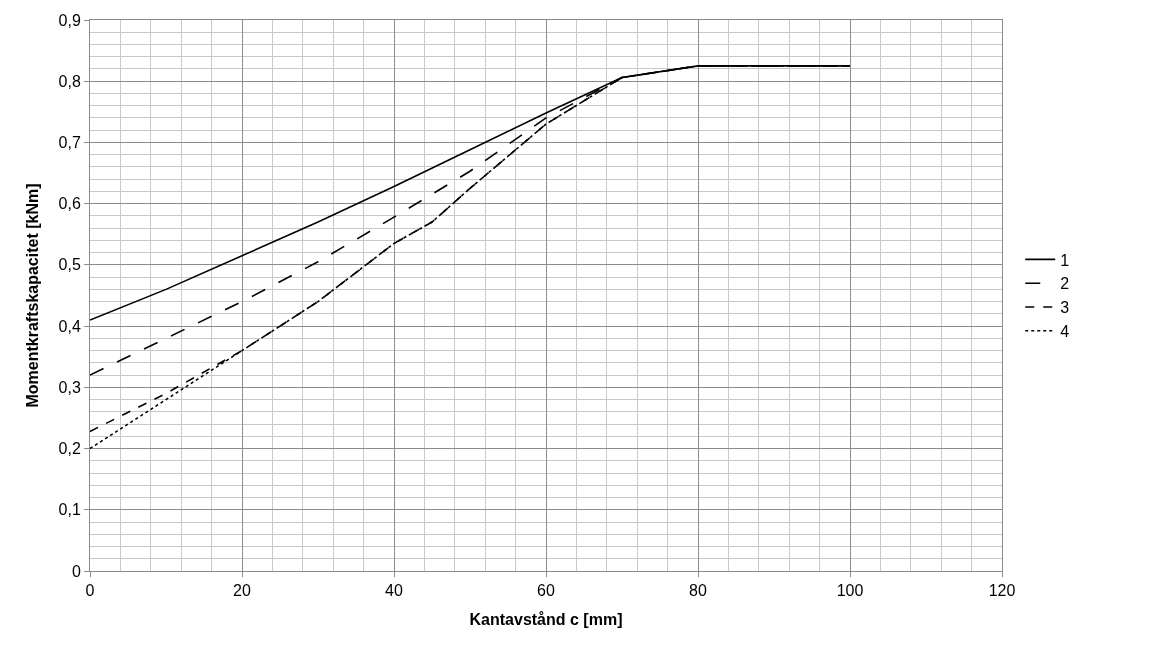 Image resolution: width=1162 pixels, height=651 pixels. What do you see at coordinates (546, 591) in the screenshot?
I see `x-tick-label: 60` at bounding box center [546, 591].